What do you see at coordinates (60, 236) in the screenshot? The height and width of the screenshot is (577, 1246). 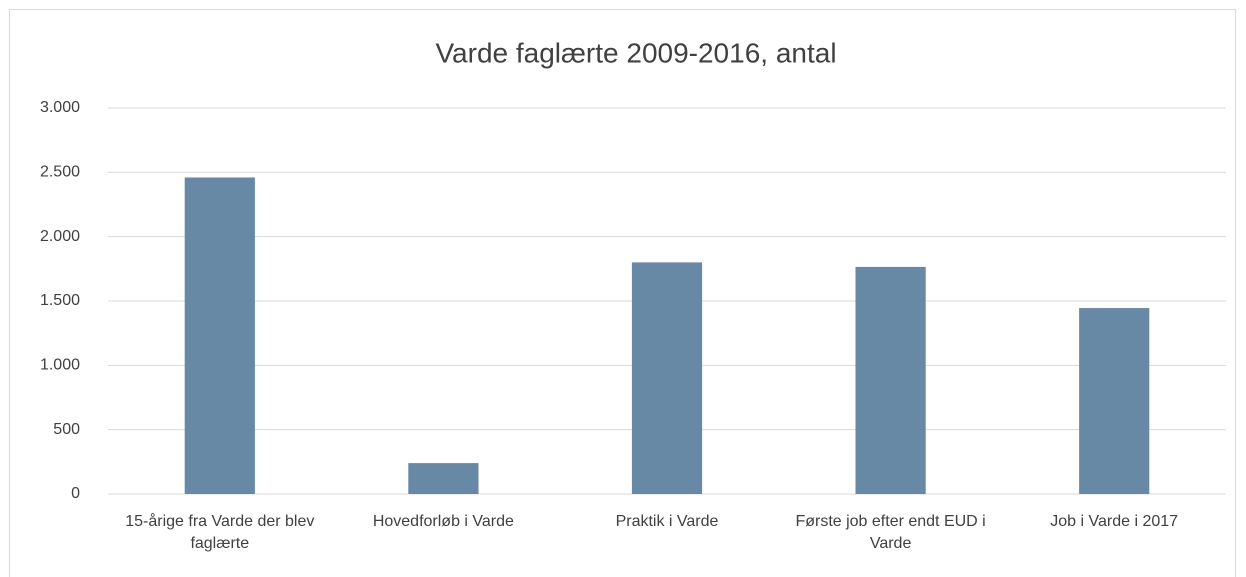 I see `y-tick-label: 2.000` at bounding box center [60, 236].